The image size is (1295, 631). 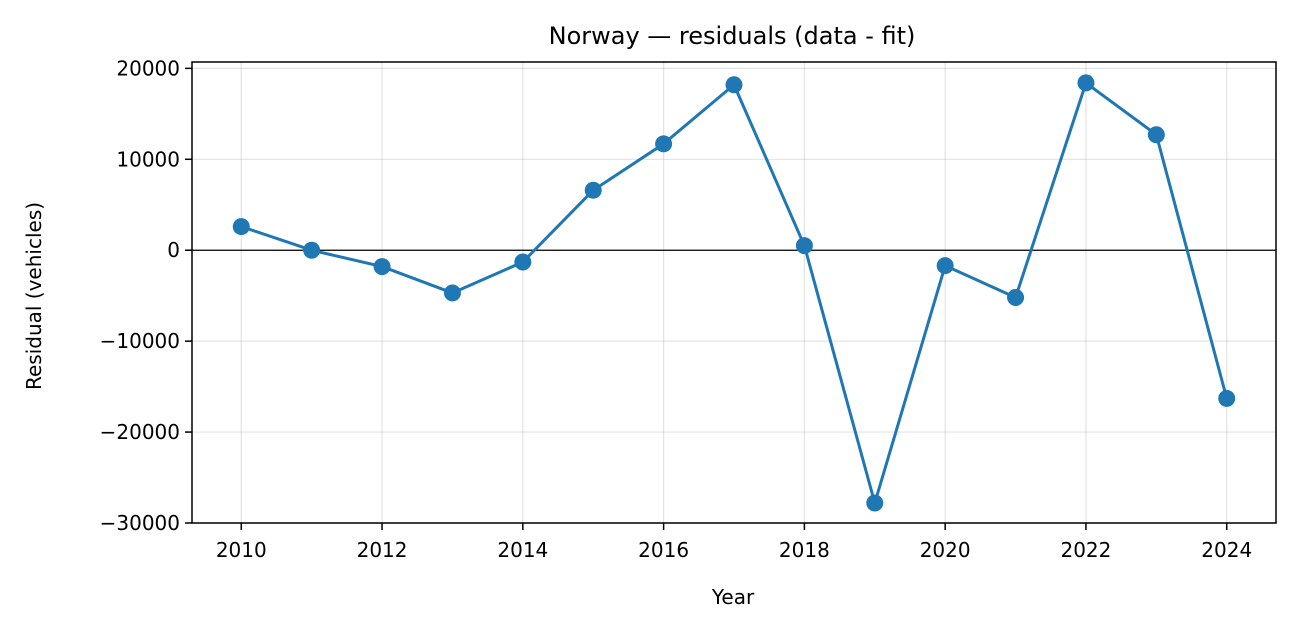 What do you see at coordinates (140, 432) in the screenshot?
I see `y-tick-label: −20000` at bounding box center [140, 432].